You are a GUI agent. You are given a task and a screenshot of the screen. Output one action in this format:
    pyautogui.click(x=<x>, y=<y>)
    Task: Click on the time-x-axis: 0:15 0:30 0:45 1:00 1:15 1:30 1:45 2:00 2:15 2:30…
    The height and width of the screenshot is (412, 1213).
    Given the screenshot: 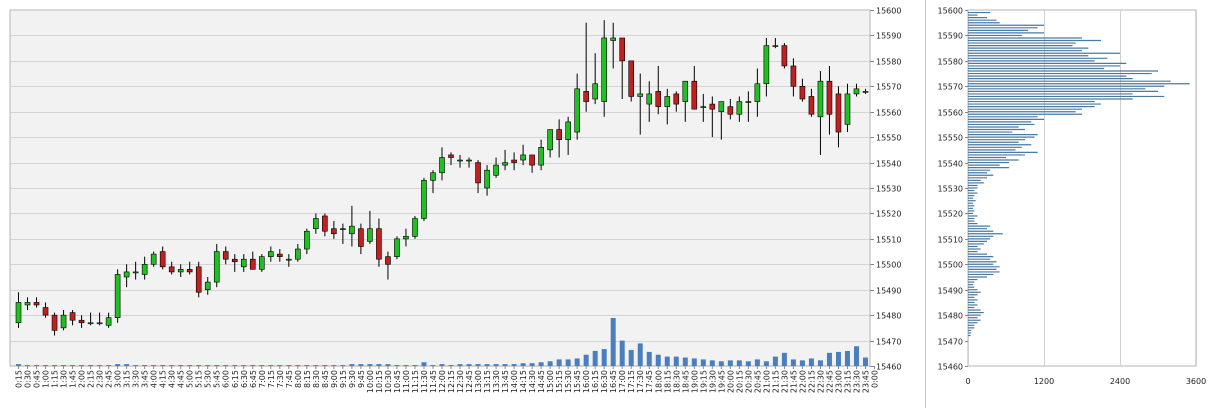 What is the action you would take?
    pyautogui.click(x=447, y=379)
    